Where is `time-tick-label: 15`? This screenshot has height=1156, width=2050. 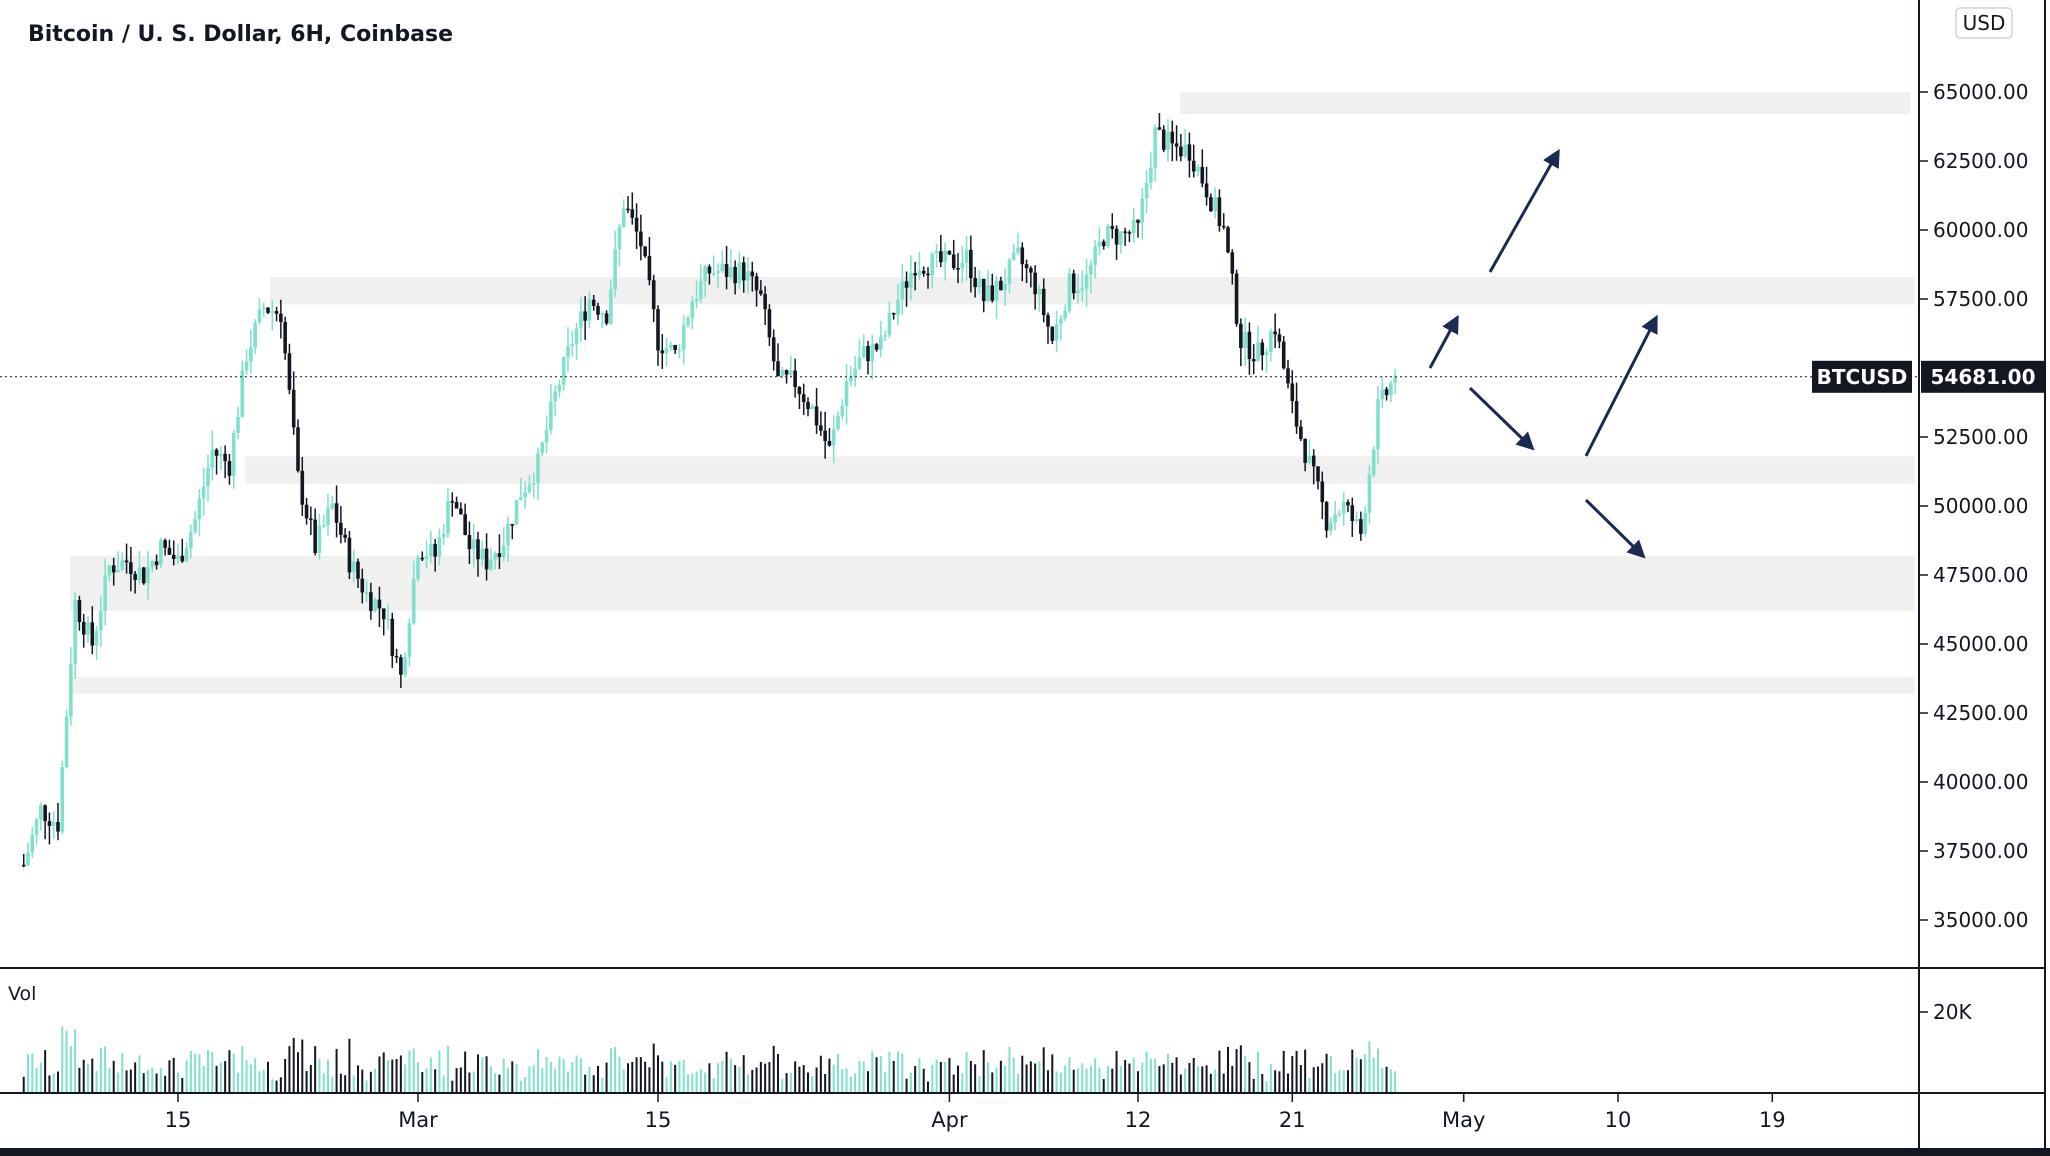
time-tick-label: 15 is located at coordinates (658, 1120).